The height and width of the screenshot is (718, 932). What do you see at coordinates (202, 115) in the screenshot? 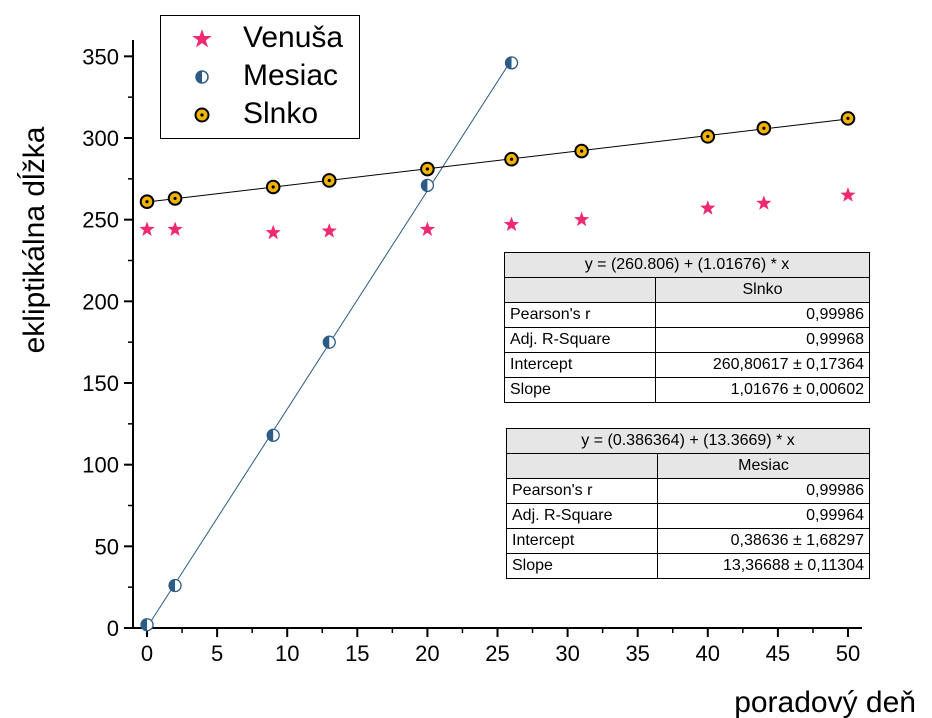
I see `dotted-circle-icon` at bounding box center [202, 115].